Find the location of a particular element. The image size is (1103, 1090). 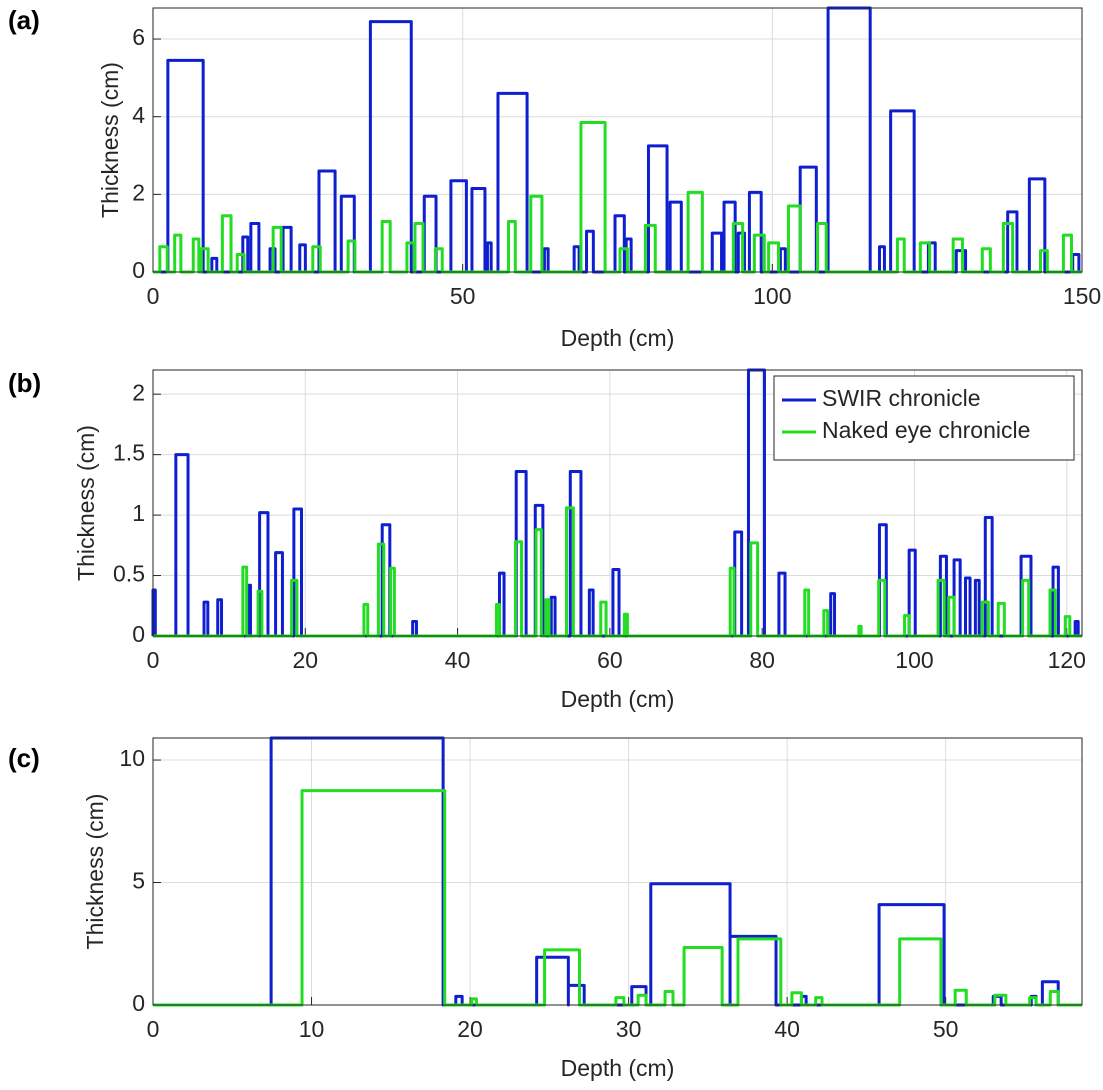

y-tick-label: 6 is located at coordinates (138, 37).